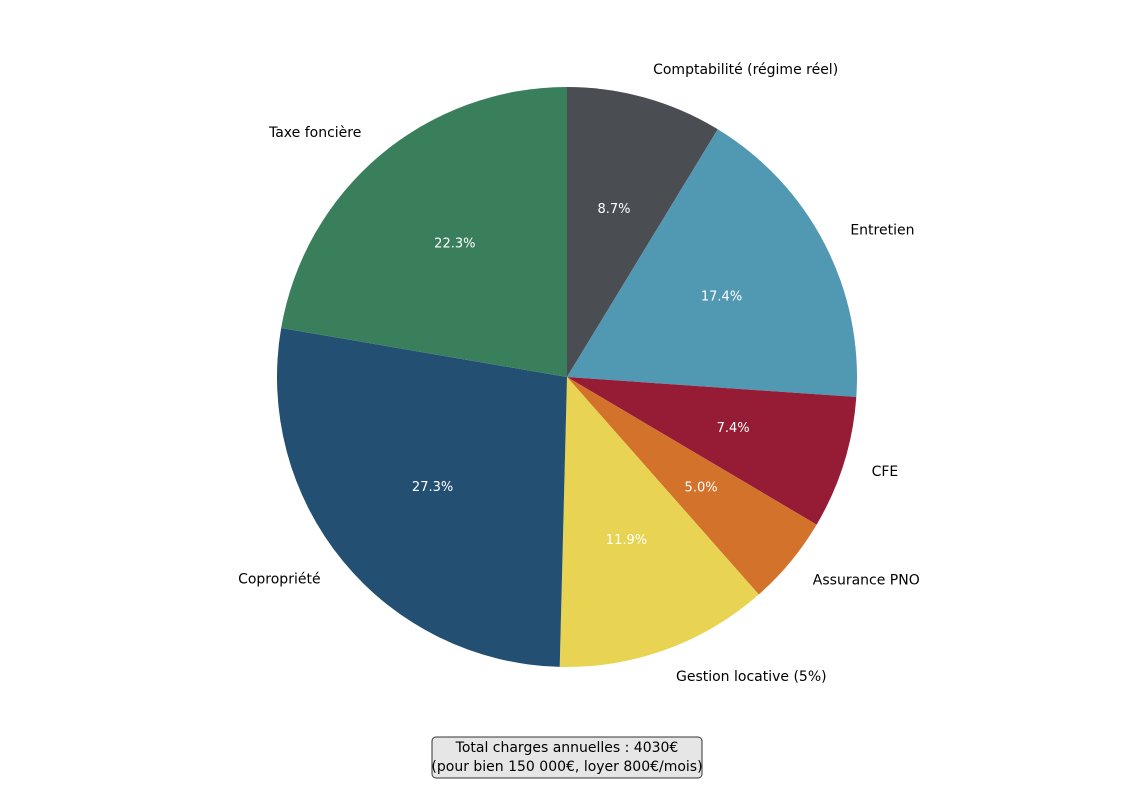 The width and height of the screenshot is (1135, 787). What do you see at coordinates (432, 487) in the screenshot?
I see `percent-label: 27.3%` at bounding box center [432, 487].